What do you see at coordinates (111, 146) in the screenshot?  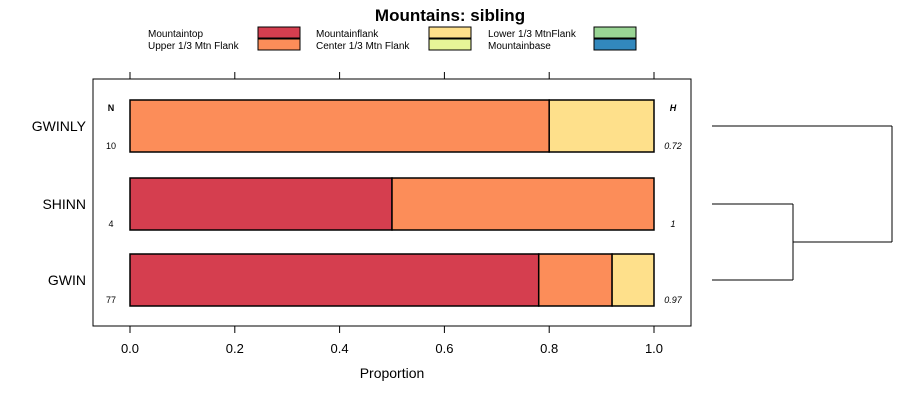 I see `n-value-gwinly: 10` at bounding box center [111, 146].